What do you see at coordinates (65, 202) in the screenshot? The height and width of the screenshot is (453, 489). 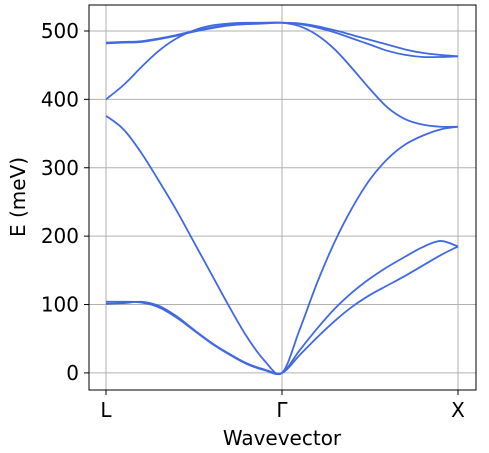 I see `y-axis: 0 100 200 300 400 500` at bounding box center [65, 202].